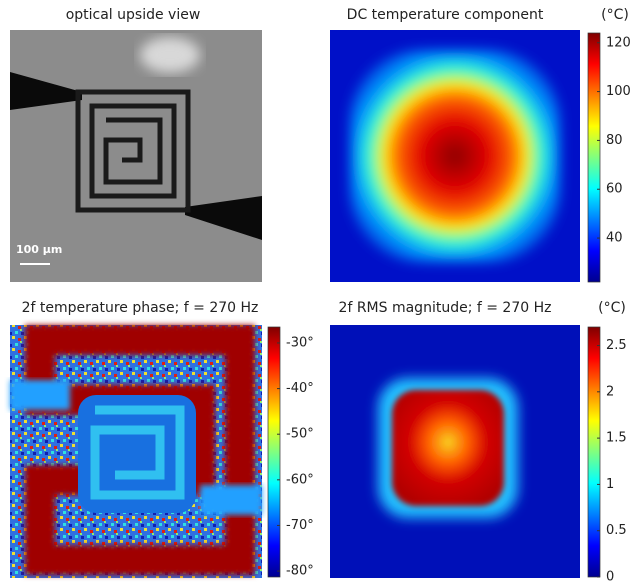  I want to click on colorbar-tick-label: 2, so click(610, 391).